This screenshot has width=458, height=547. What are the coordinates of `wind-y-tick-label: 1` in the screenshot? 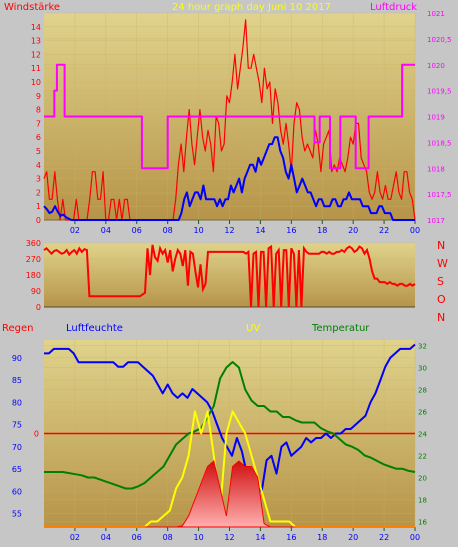 It's located at (38, 206).